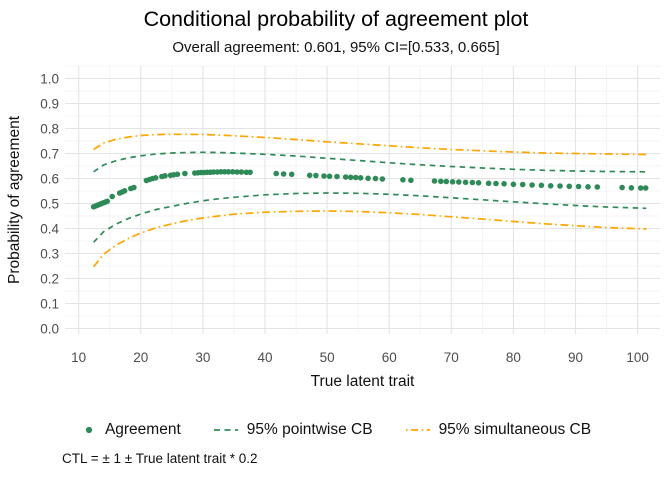 This screenshot has width=672, height=480. Describe the element at coordinates (49, 278) in the screenshot. I see `y-tick-label: 0.2` at that location.